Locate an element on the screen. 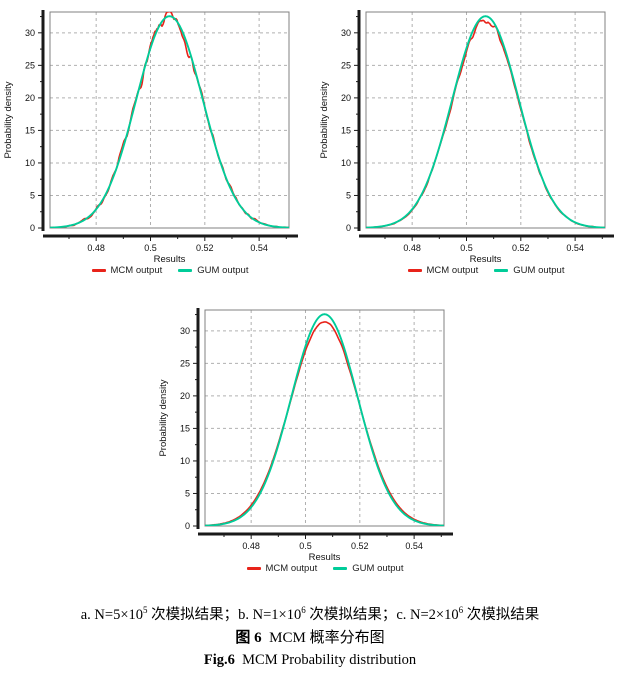 Image resolution: width=620 pixels, height=678 pixels. caption-cn-line: 图 6 MCM 概率分布图 is located at coordinates (310, 639).